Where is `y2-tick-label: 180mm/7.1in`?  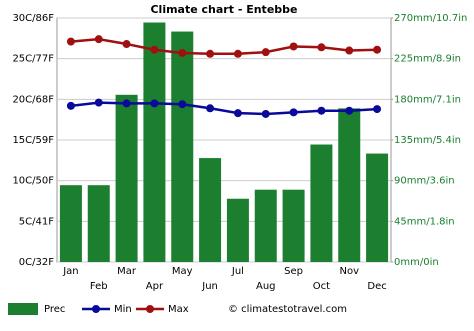 y2-tick-label: 180mm/7.1in is located at coordinates (427, 99).